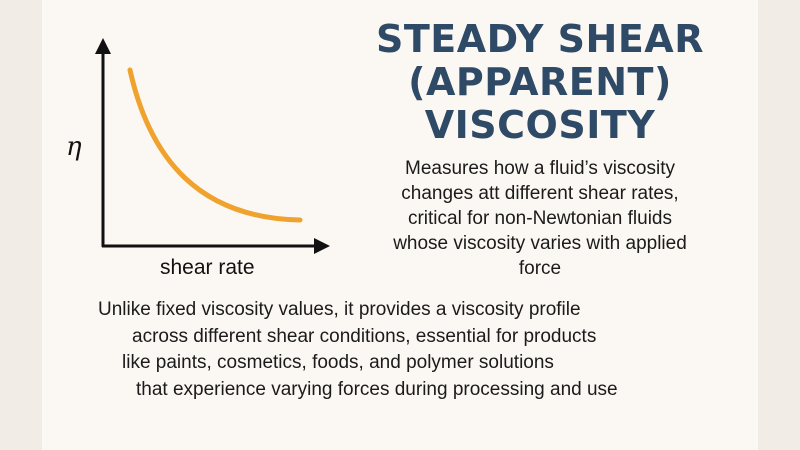 This screenshot has width=800, height=450. What do you see at coordinates (322, 246) in the screenshot?
I see `x-axis-arrowhead` at bounding box center [322, 246].